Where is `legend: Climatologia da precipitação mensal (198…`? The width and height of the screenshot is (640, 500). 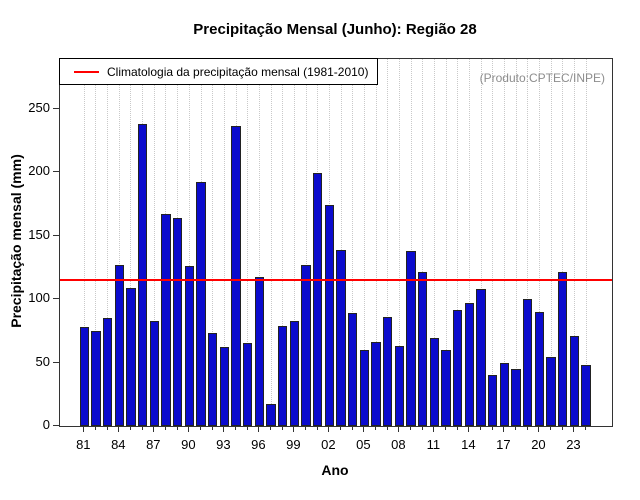
legend: Climatologia da precipitação mensal (198… is located at coordinates (218, 71).